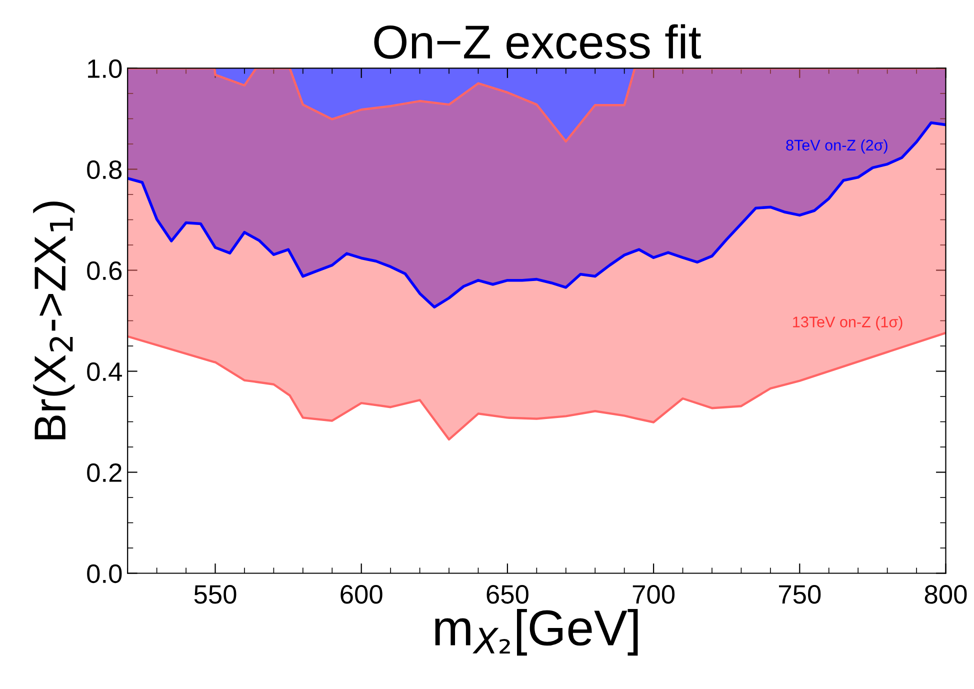 The image size is (974, 689). What do you see at coordinates (847, 323) in the screenshot?
I see `series-label: 13TeV on-Z (1σ)` at bounding box center [847, 323].